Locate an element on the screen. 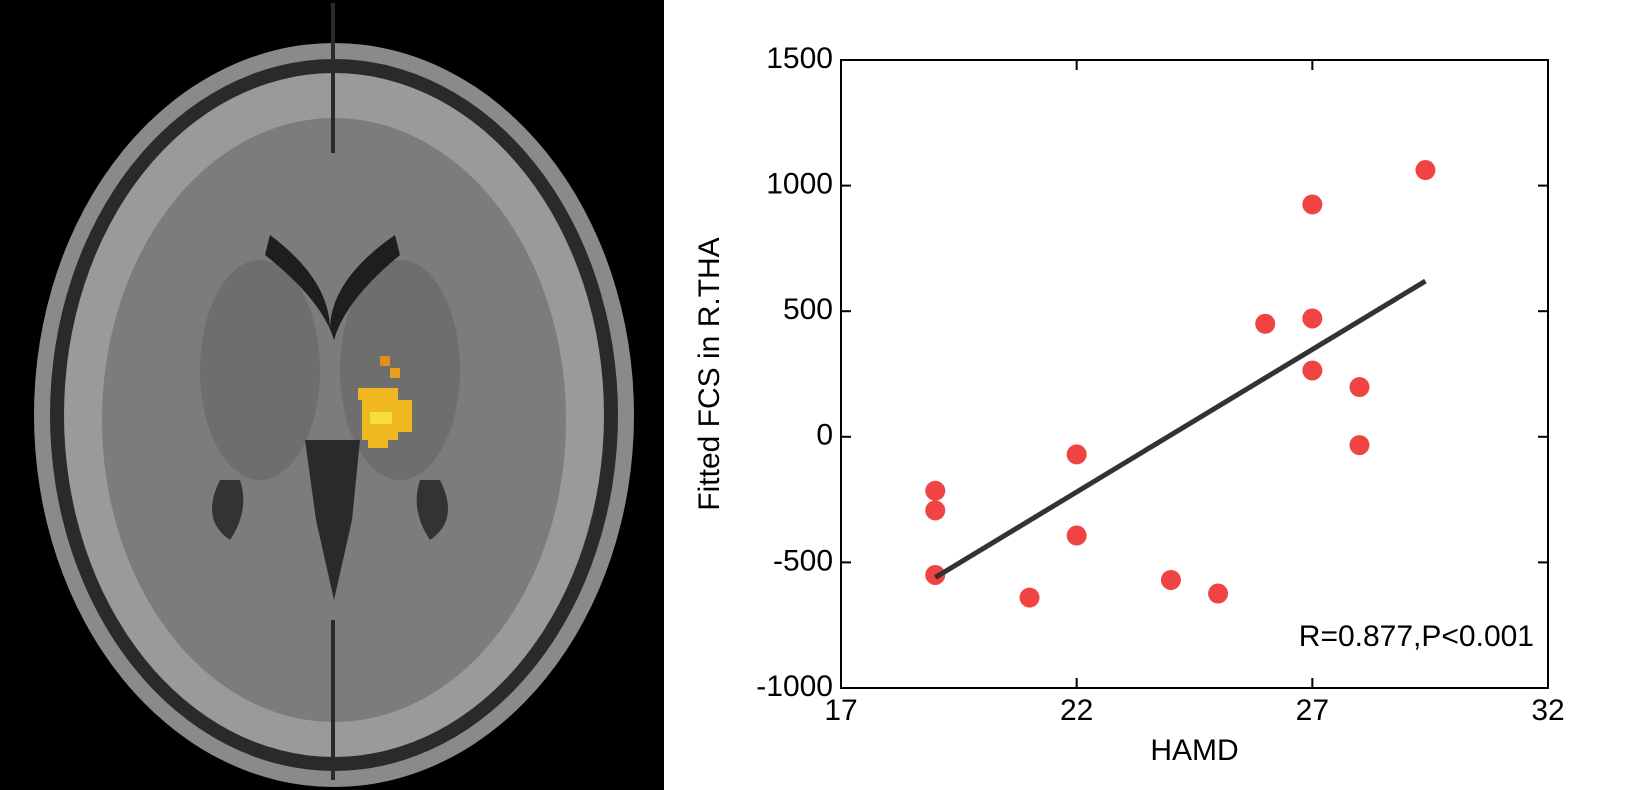 The height and width of the screenshot is (790, 1625). y-tick-label: -500 is located at coordinates (803, 560).